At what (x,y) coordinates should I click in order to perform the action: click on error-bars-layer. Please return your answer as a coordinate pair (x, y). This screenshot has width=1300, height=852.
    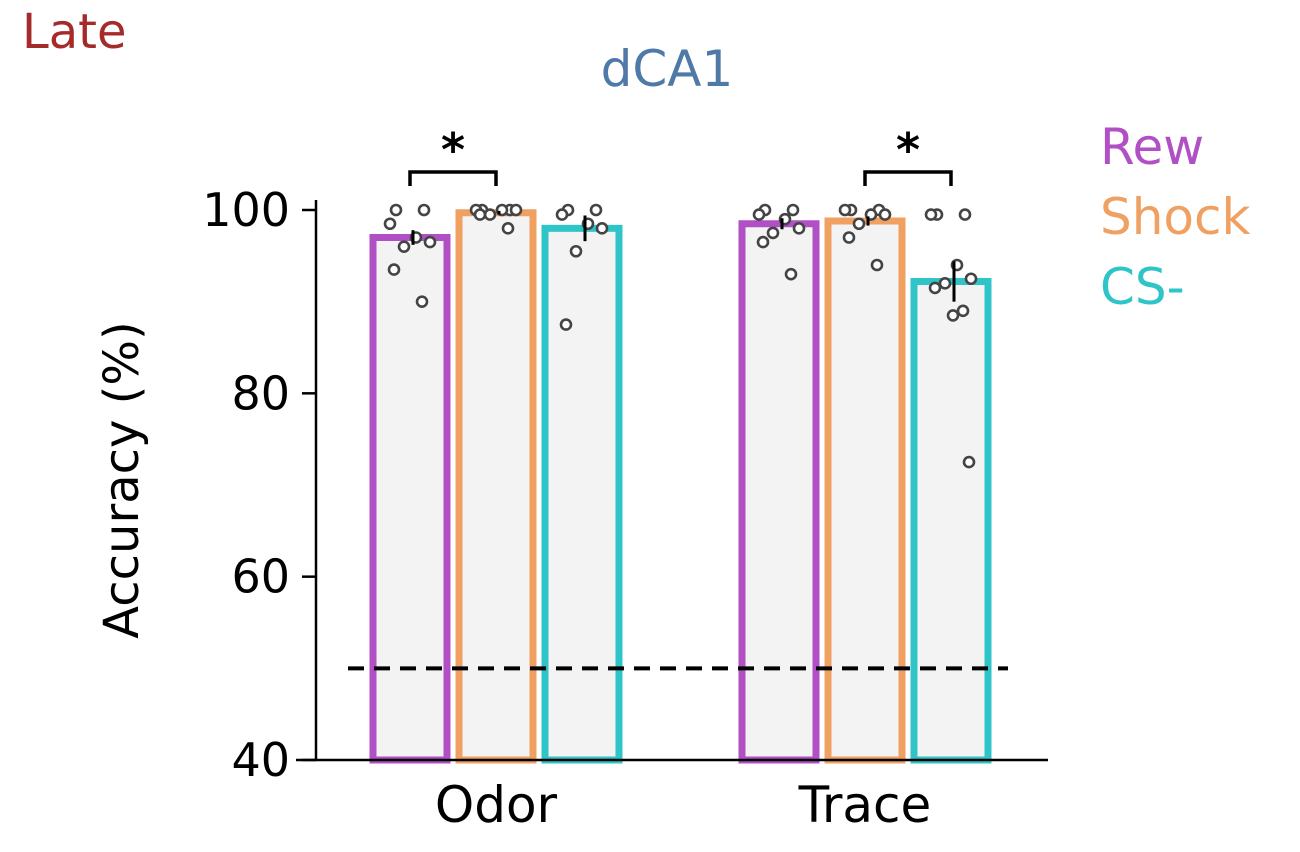
    Looking at the image, I should click on (683, 256).